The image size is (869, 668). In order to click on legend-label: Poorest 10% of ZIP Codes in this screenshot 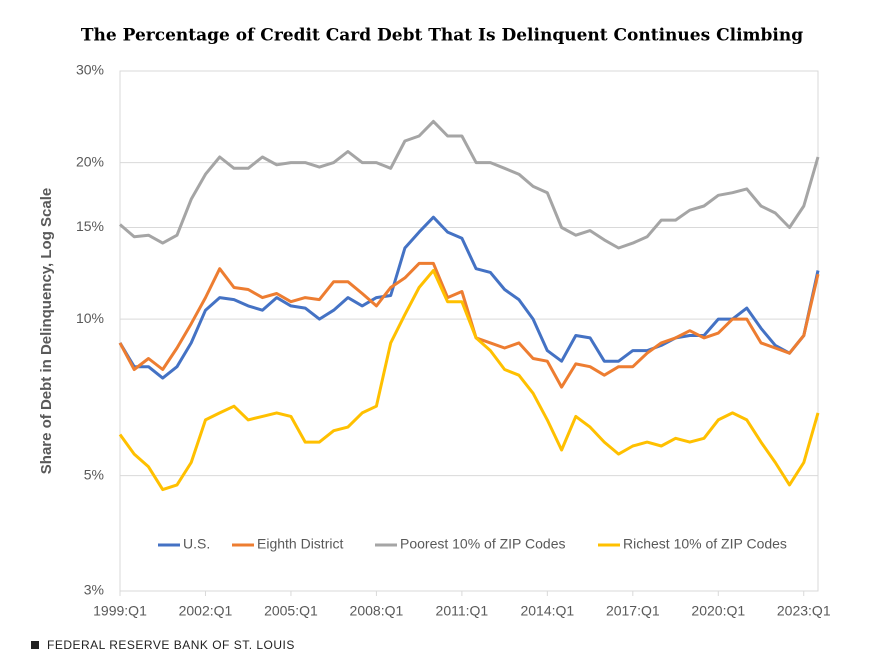, I will do `click(483, 544)`.